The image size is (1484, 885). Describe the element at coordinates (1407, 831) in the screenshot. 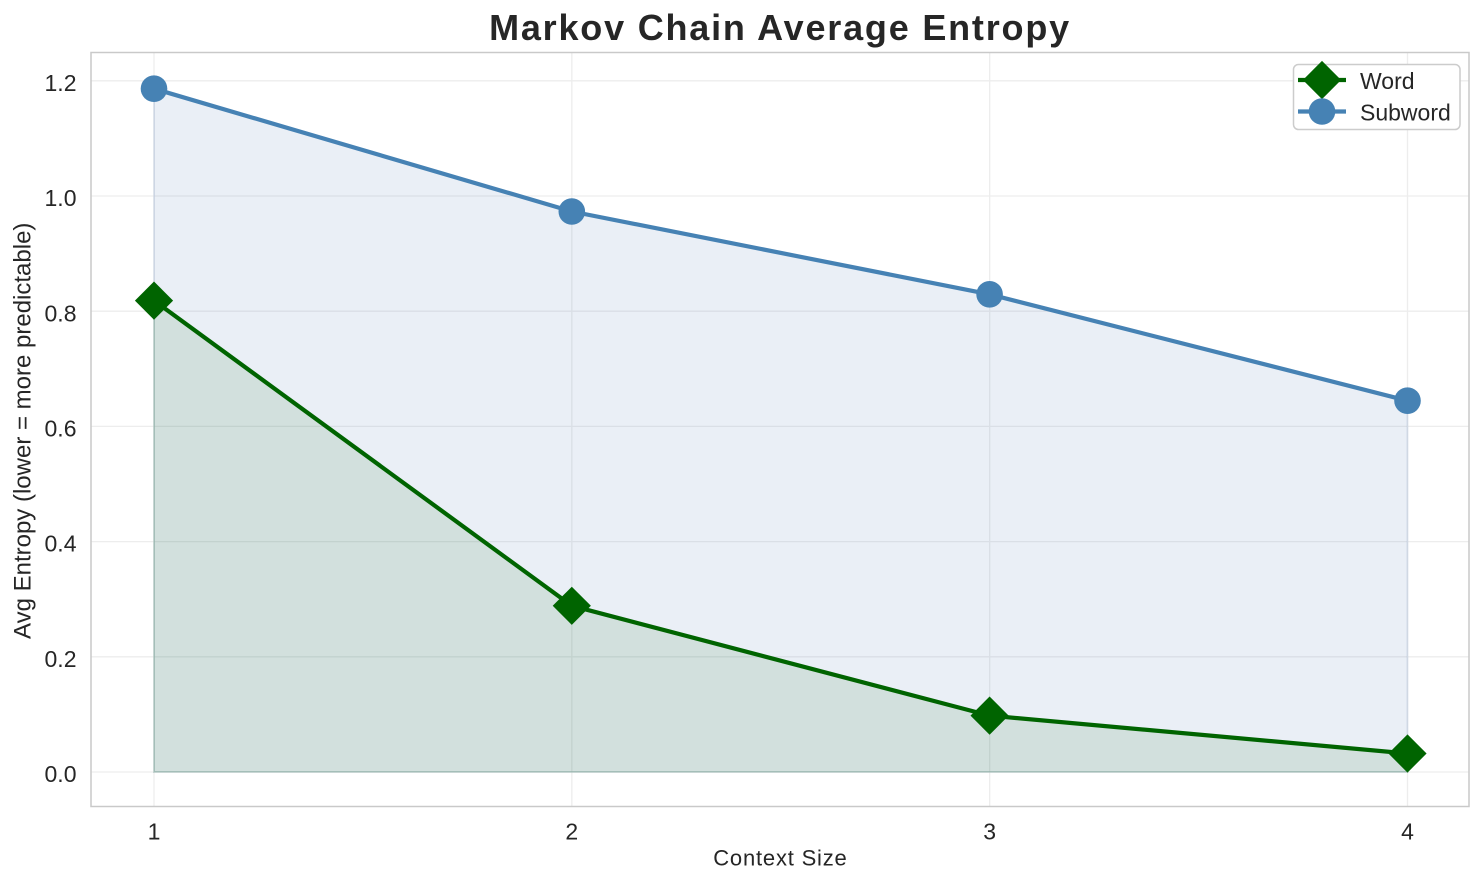

I see `svg-text: 4` at that location.